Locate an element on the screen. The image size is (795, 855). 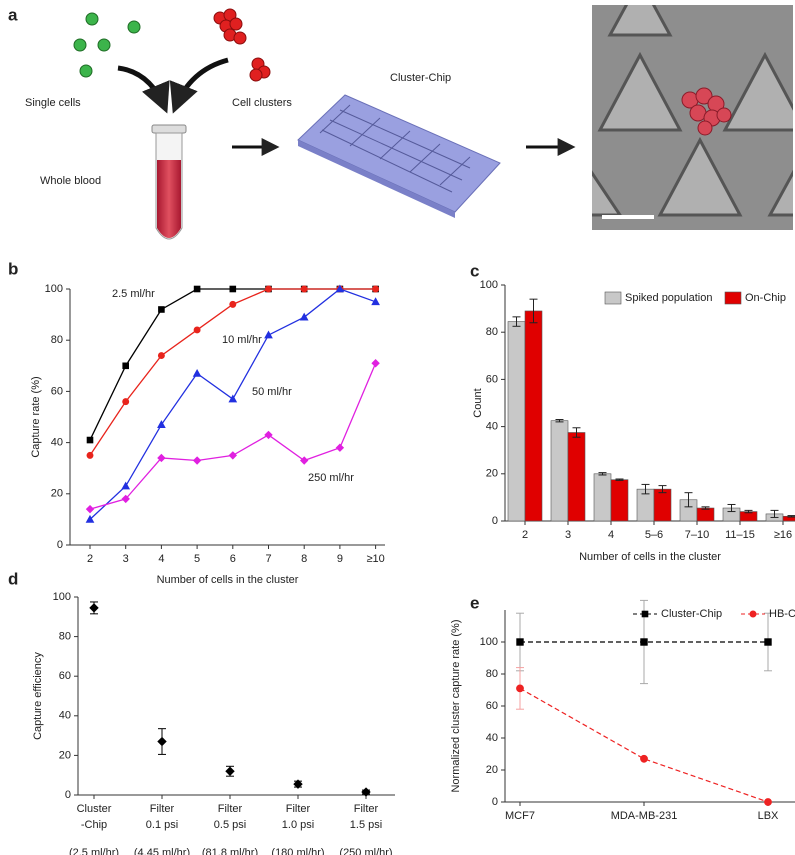
label: Cluster-Chip is located at coordinates (420, 78).